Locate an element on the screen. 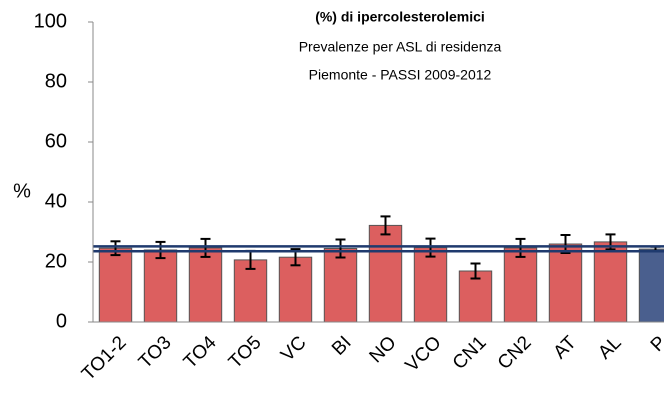  chart-subtitle: Piemonte - PASSI 2009-2012 is located at coordinates (400, 75).